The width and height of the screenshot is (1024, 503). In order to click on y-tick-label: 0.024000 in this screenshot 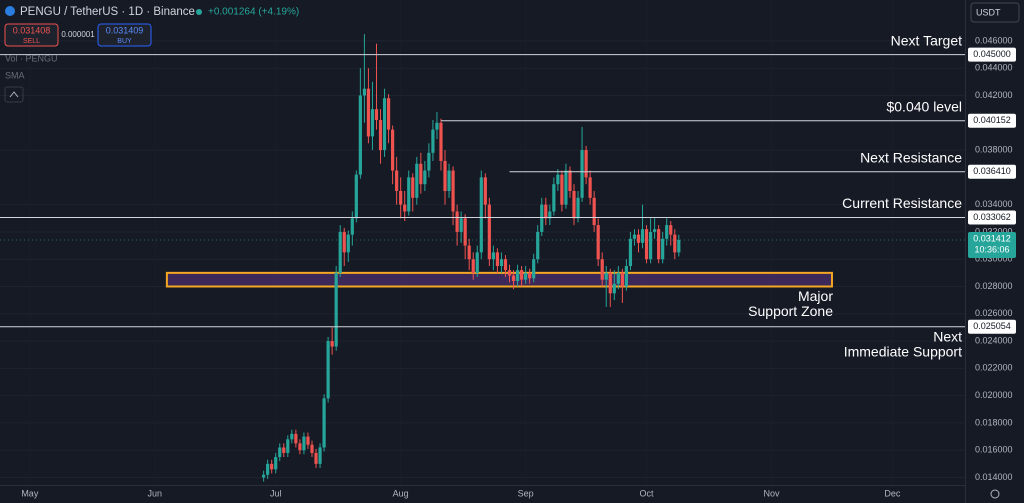, I will do `click(994, 340)`.